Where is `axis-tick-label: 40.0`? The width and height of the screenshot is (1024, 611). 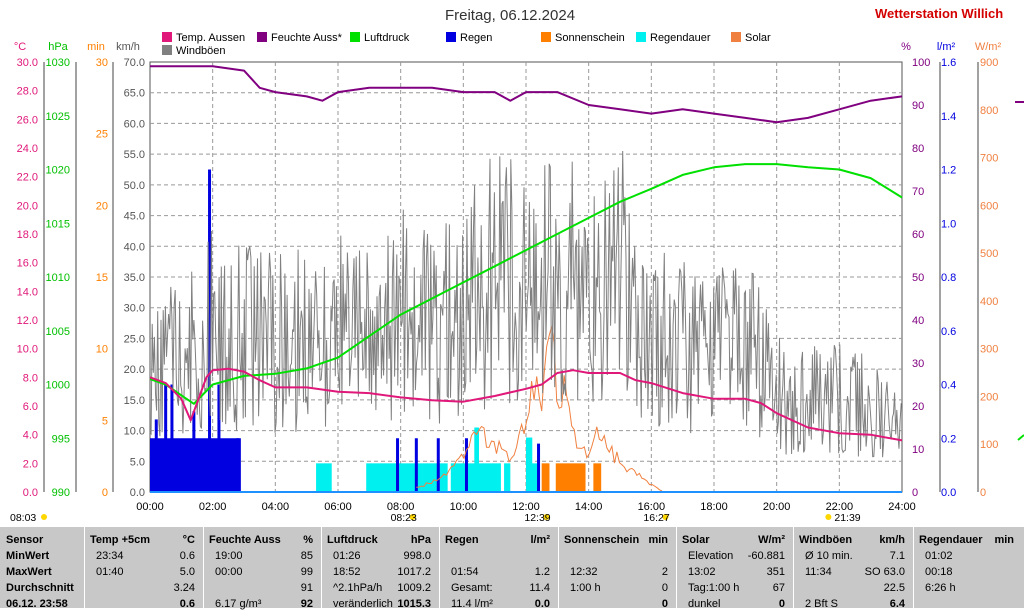 axis-tick-label: 40.0 is located at coordinates (134, 247).